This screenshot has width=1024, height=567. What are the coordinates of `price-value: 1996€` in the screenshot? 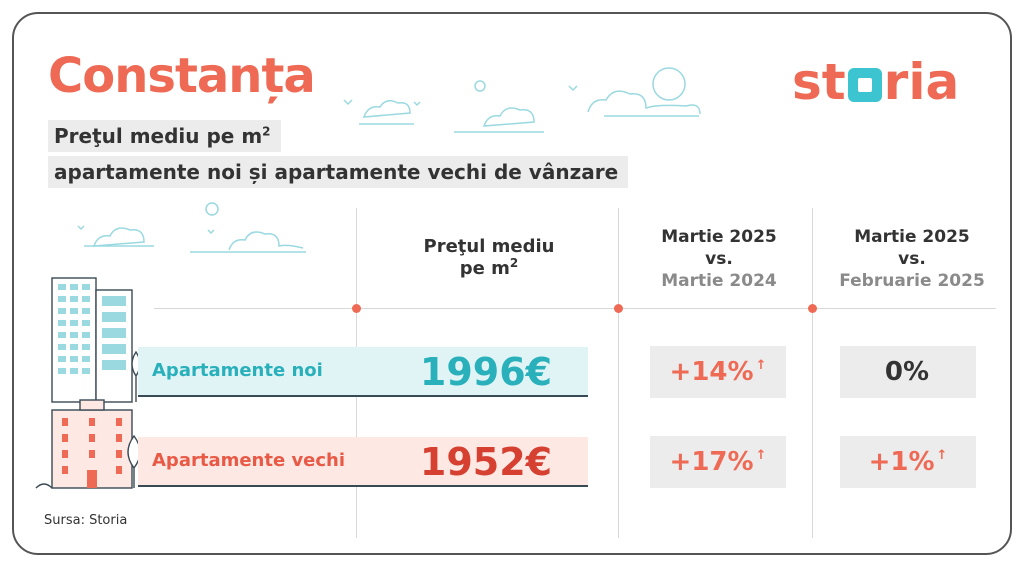 It's located at (486, 372).